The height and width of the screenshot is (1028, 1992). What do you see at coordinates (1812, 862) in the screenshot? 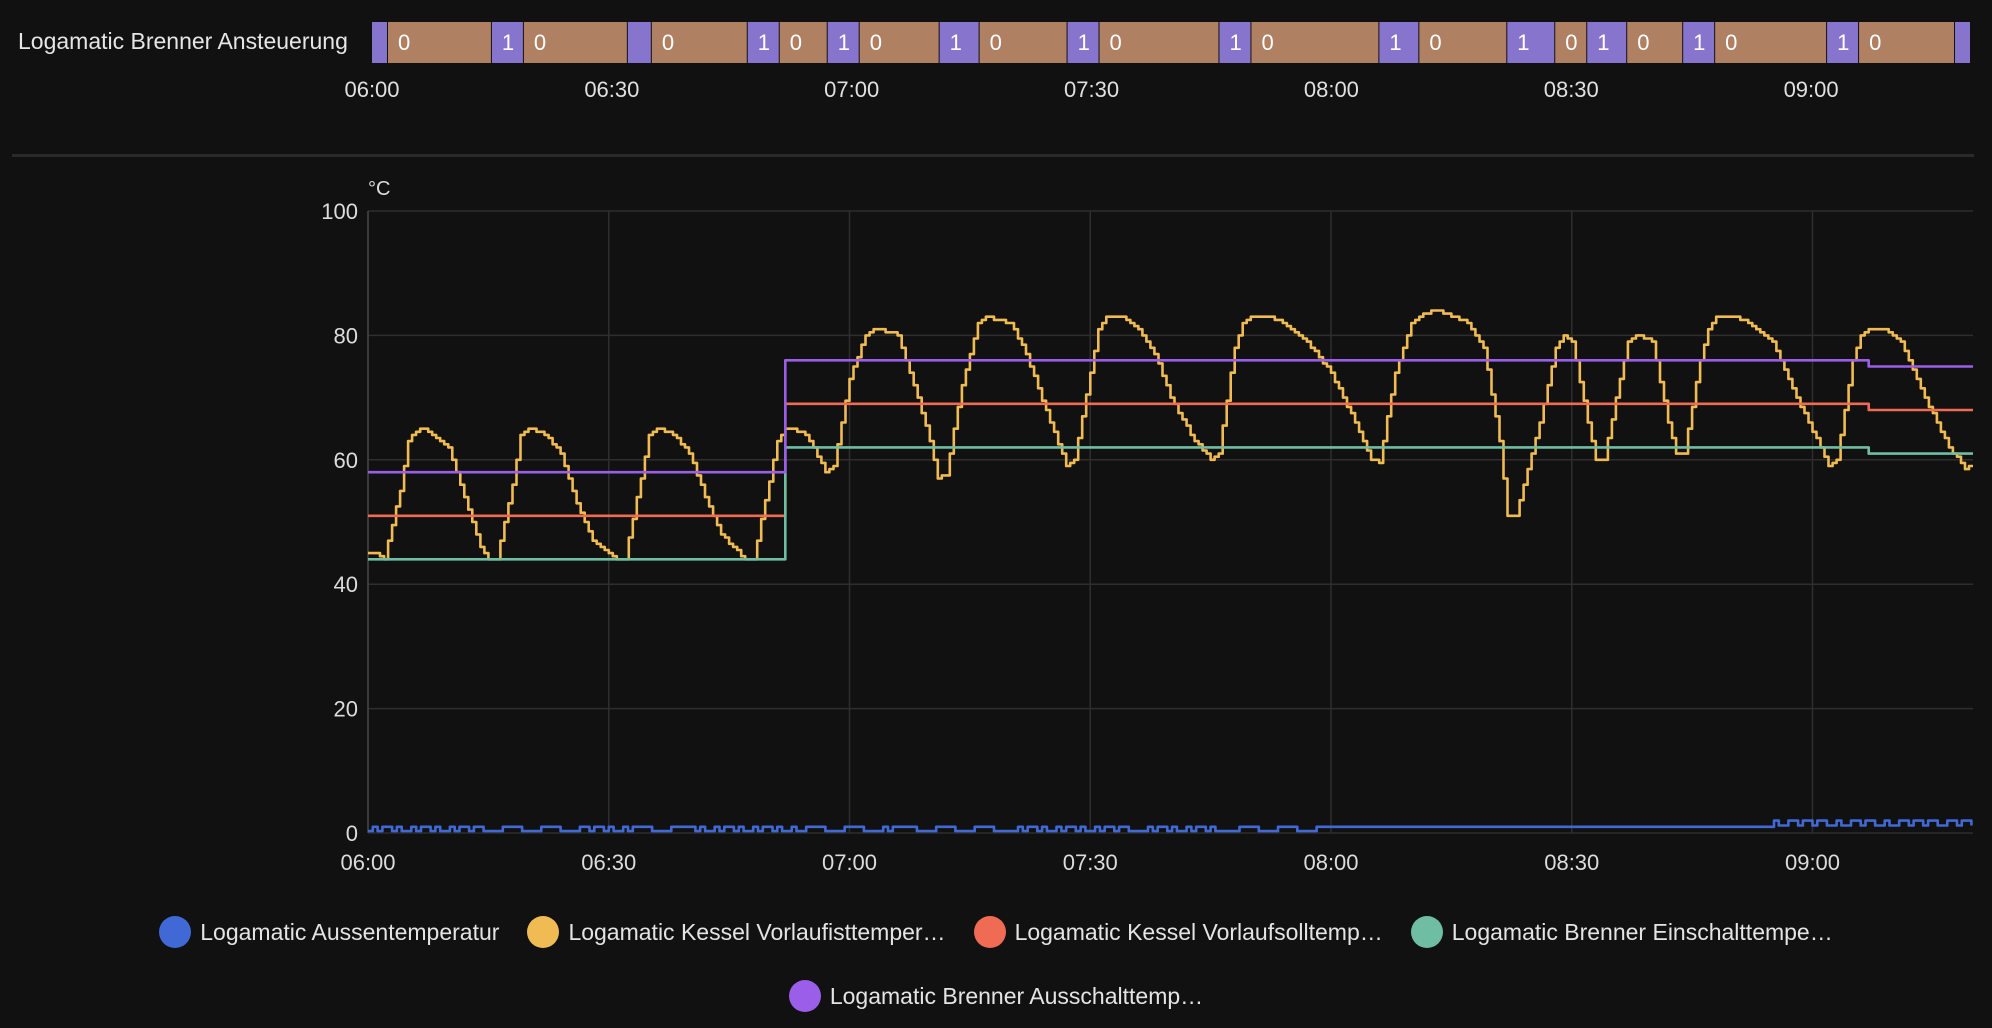
I see `x-tick-label: 09:00` at bounding box center [1812, 862].